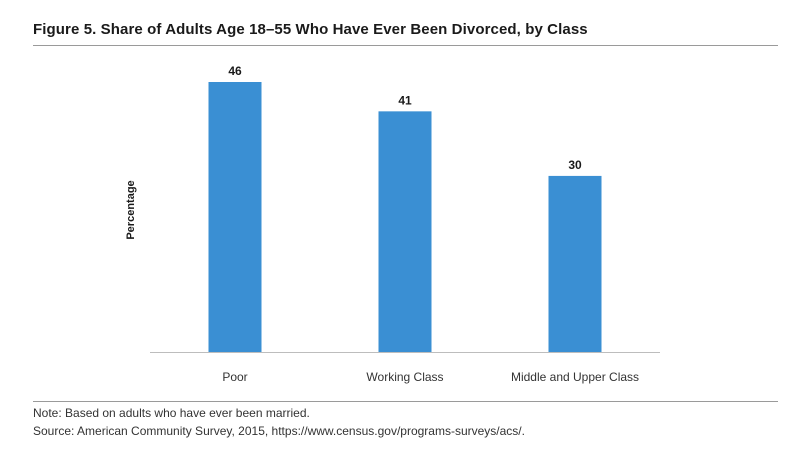 This screenshot has width=800, height=468. I want to click on bar-middle-and-upper-class, so click(575, 263).